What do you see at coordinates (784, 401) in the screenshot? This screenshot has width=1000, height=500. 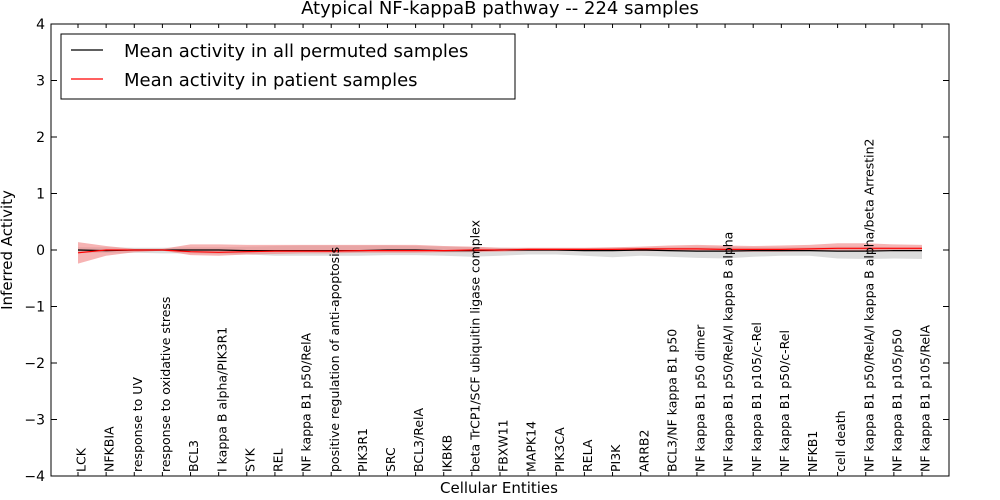 I see `category-label-25: NF kappa B1 p50/c-Rel` at bounding box center [784, 401].